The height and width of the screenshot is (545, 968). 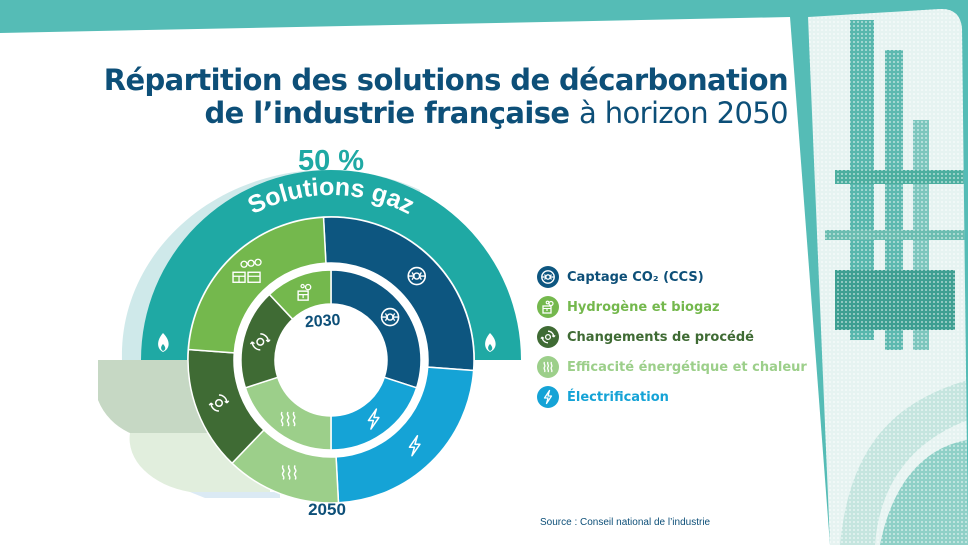 I want to click on legend-label: Captage CO₂ (CCS), so click(x=635, y=277).